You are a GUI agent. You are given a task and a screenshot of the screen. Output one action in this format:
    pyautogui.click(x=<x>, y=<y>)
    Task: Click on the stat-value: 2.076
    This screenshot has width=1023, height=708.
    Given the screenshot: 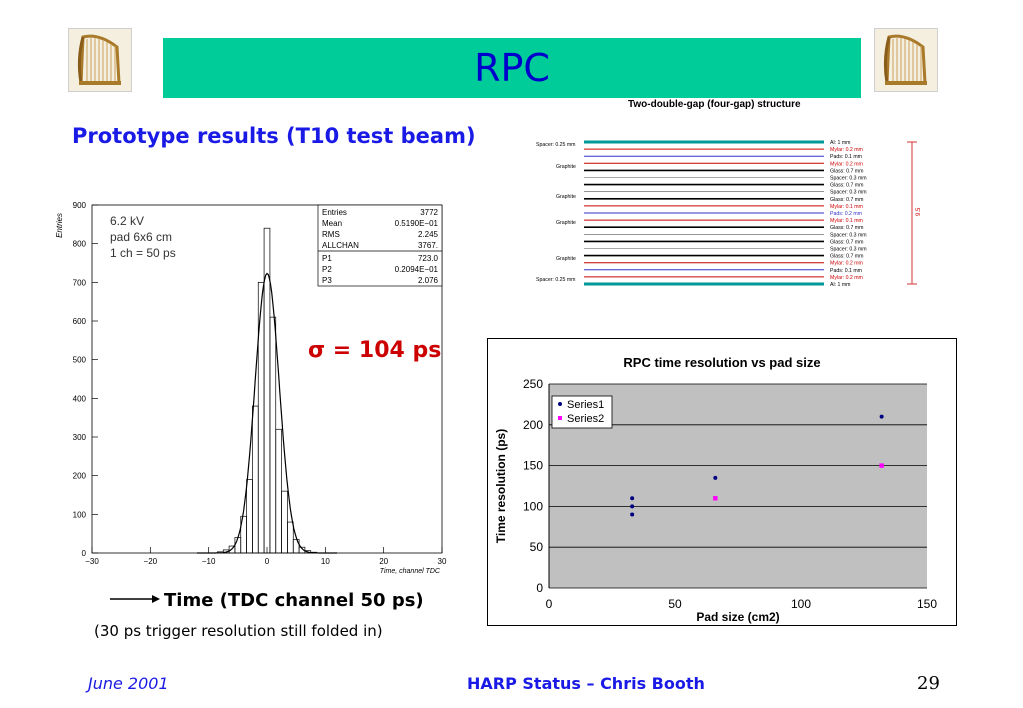 What is the action you would take?
    pyautogui.click(x=428, y=280)
    